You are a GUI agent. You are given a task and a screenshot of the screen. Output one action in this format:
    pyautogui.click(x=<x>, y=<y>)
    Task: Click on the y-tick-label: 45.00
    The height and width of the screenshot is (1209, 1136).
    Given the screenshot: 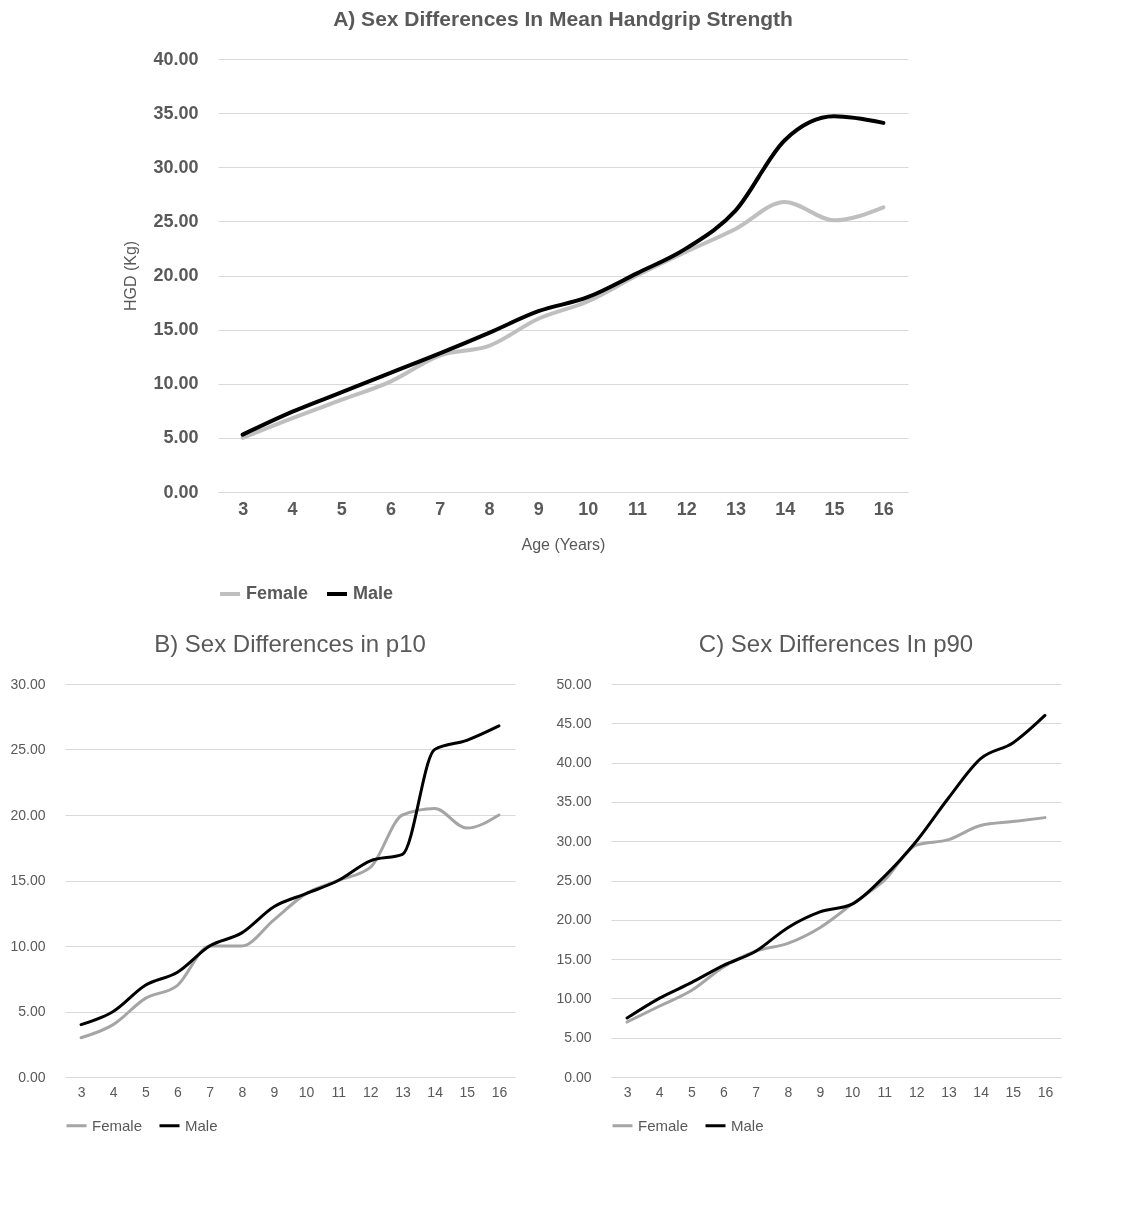 What is the action you would take?
    pyautogui.click(x=574, y=722)
    